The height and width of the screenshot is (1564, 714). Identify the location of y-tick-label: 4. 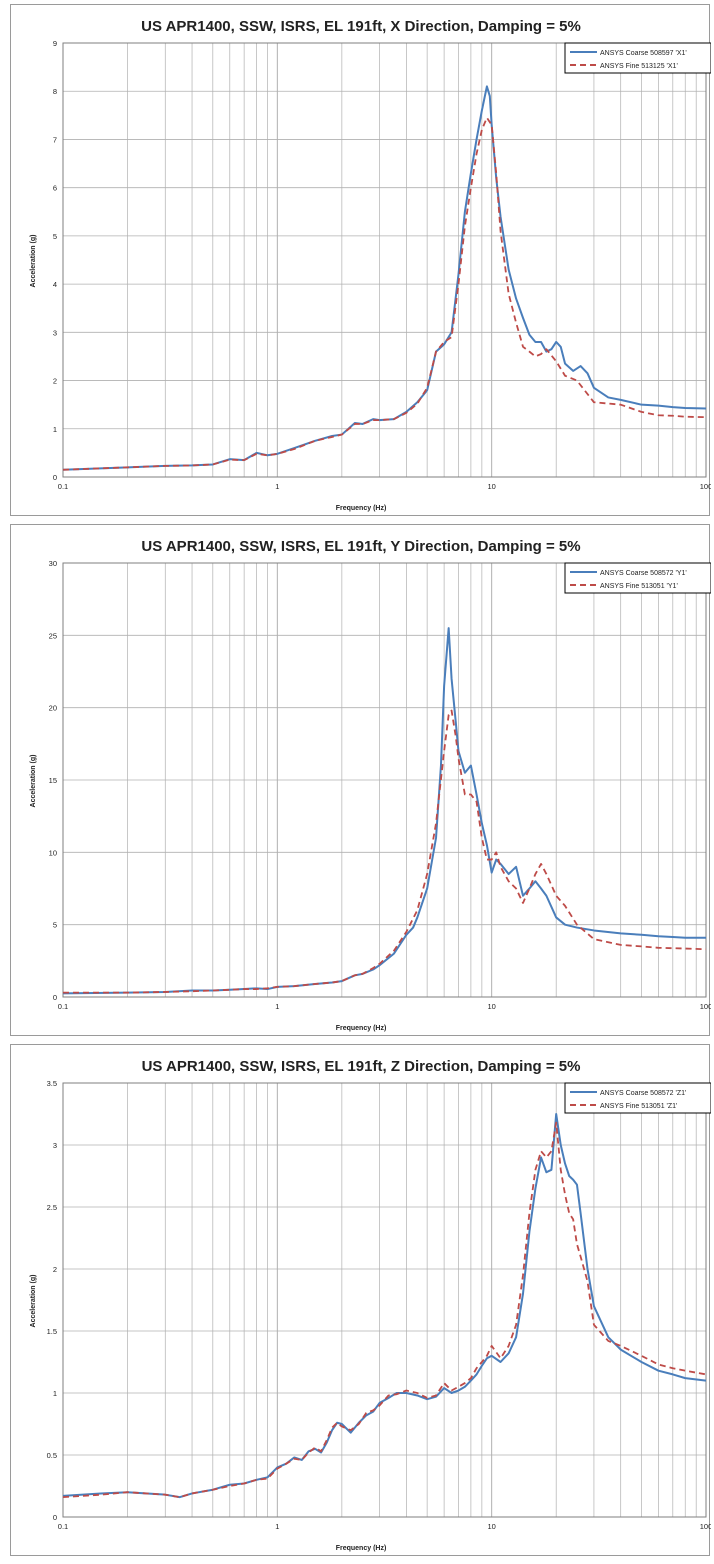
(55, 284).